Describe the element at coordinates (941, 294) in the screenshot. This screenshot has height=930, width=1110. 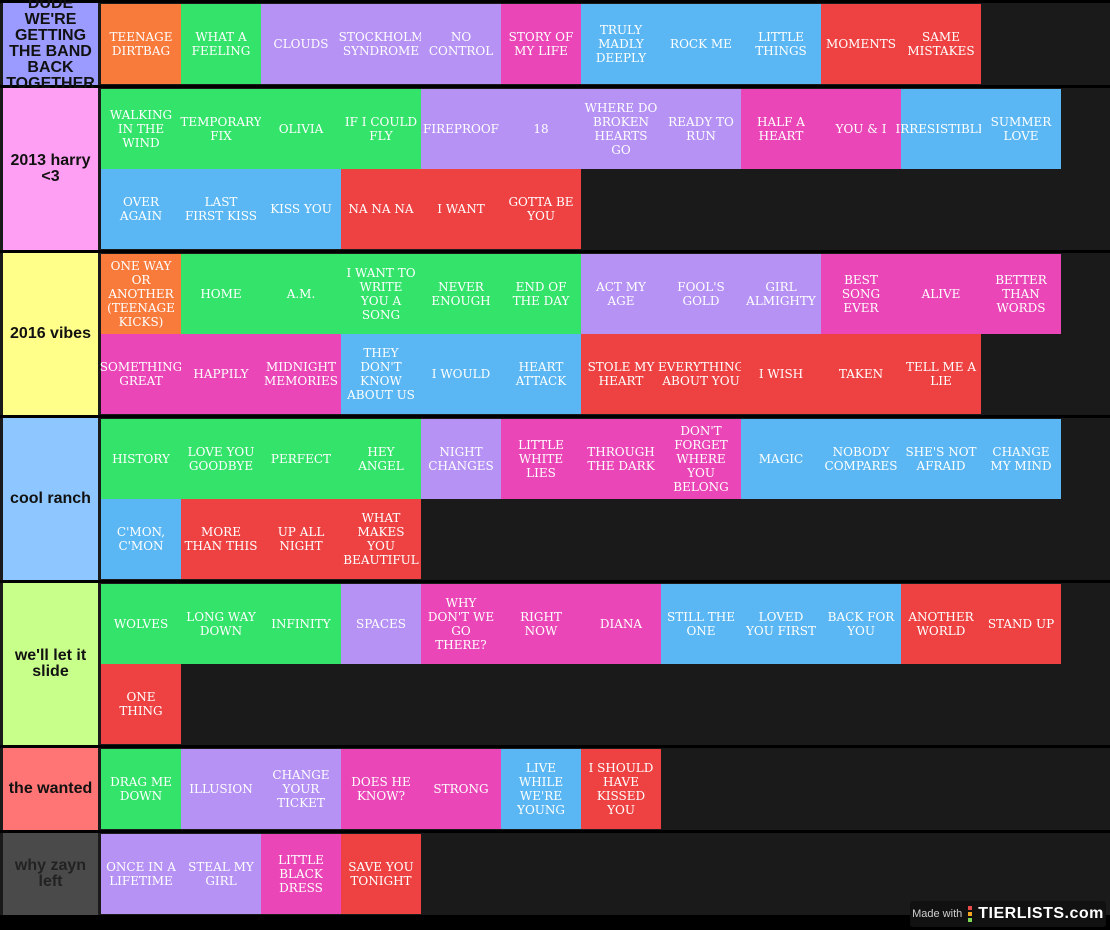
I see `tier-item: ALIVE` at that location.